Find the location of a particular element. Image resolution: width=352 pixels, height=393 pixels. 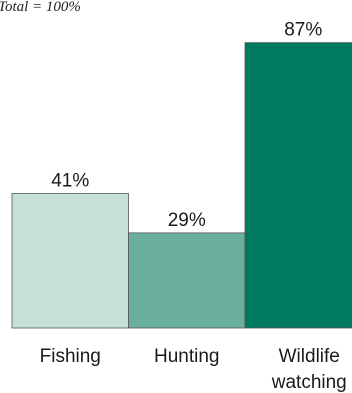

bar-fishing is located at coordinates (70, 261).